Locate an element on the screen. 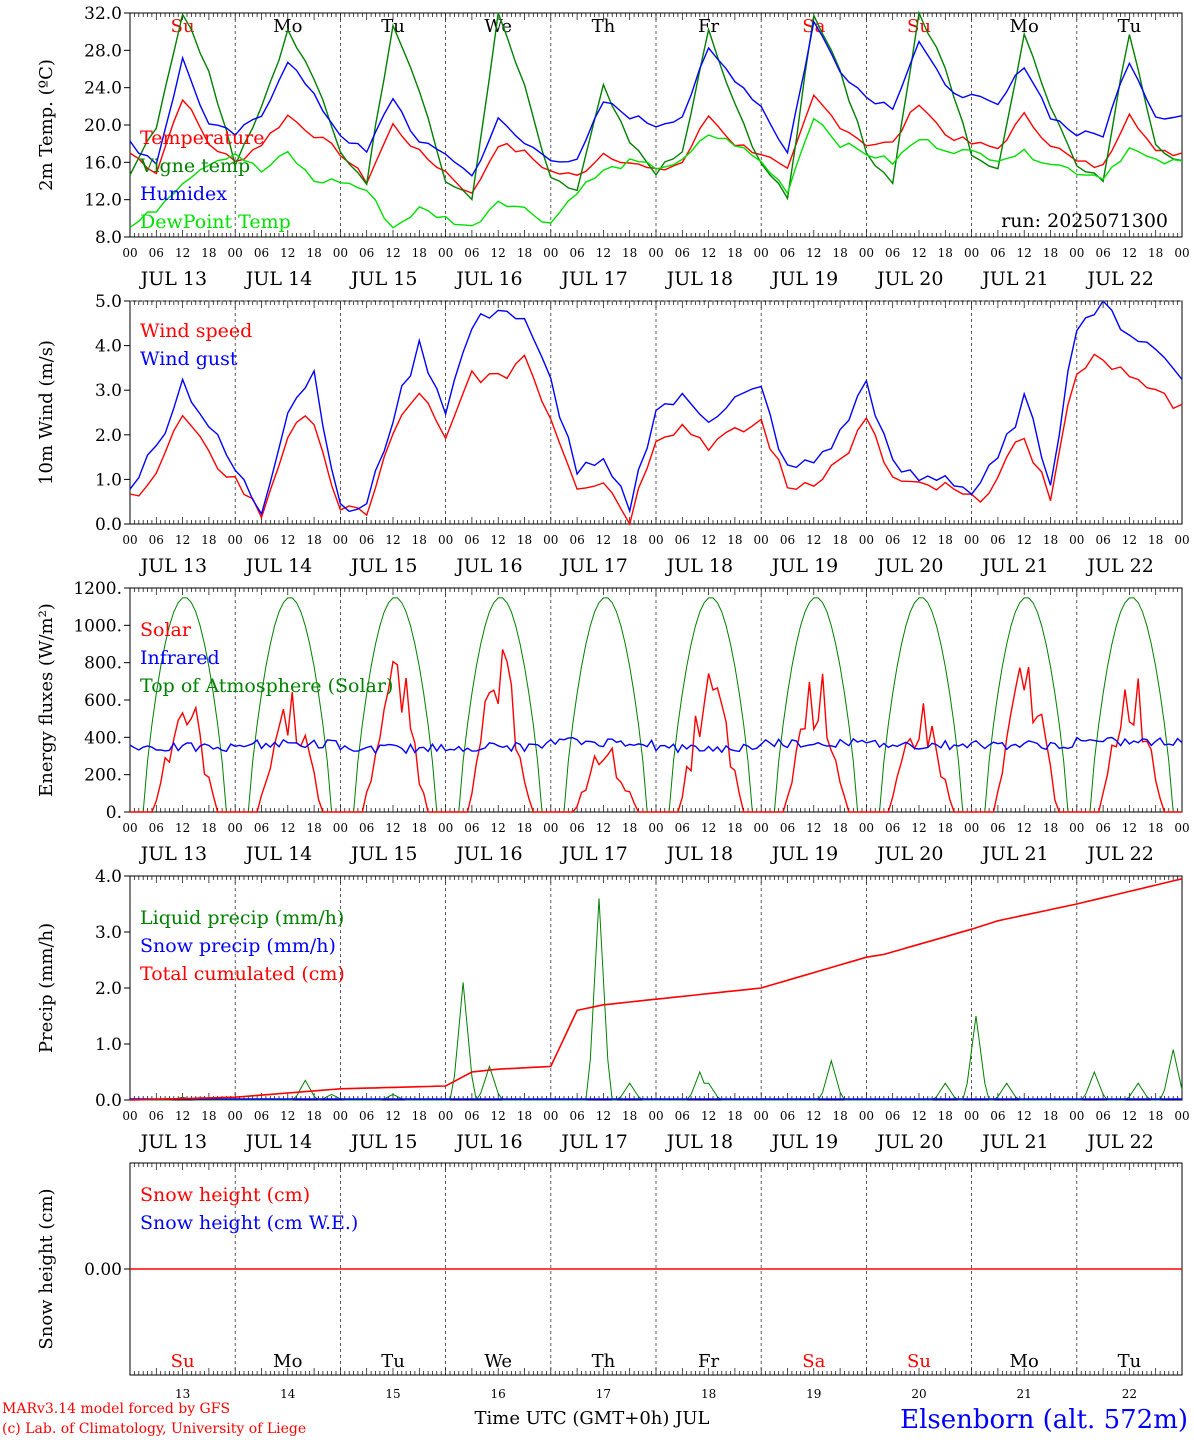 This screenshot has height=1440, width=1194. day-date-label: JUL 19 is located at coordinates (804, 279).